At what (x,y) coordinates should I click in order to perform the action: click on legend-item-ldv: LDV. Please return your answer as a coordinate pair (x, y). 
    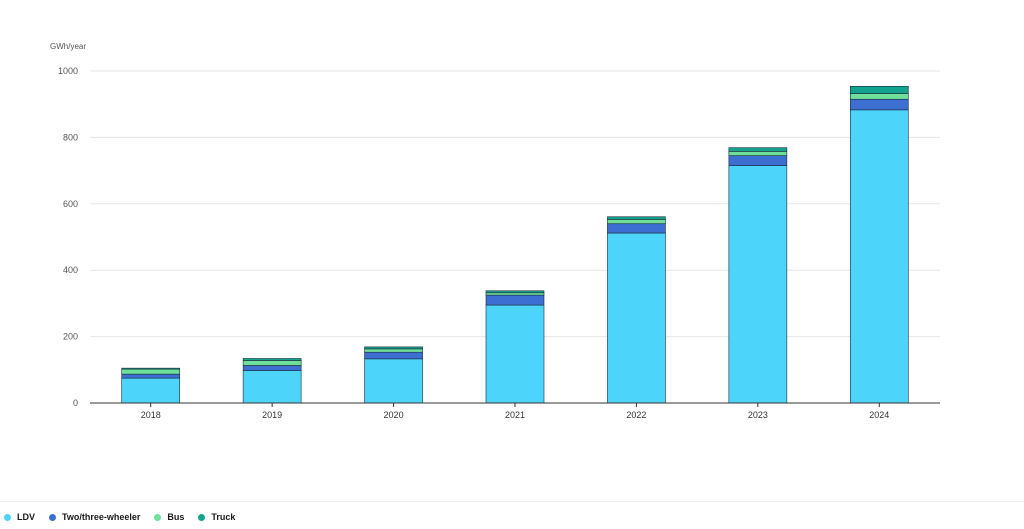
    Looking at the image, I should click on (19, 517).